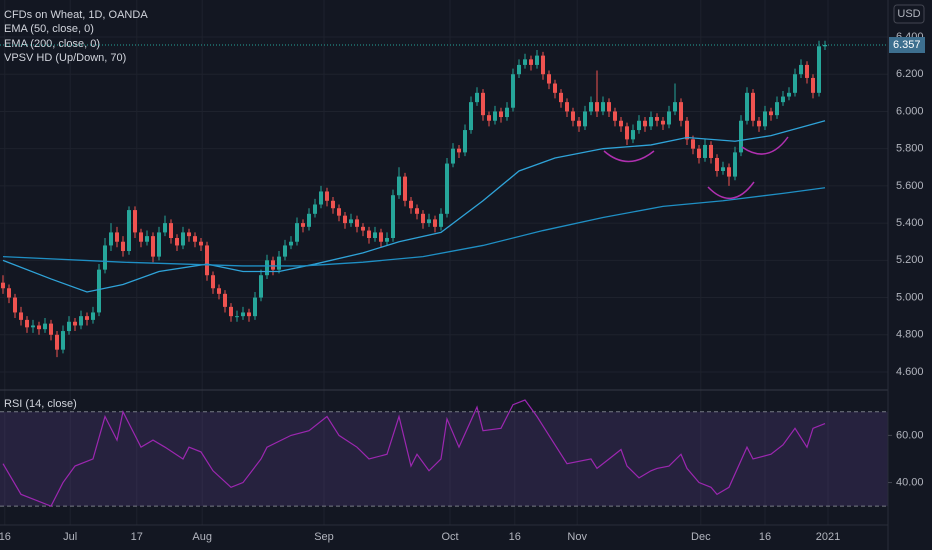 This screenshot has height=550, width=932. I want to click on y-tick-label: 5.200, so click(910, 260).